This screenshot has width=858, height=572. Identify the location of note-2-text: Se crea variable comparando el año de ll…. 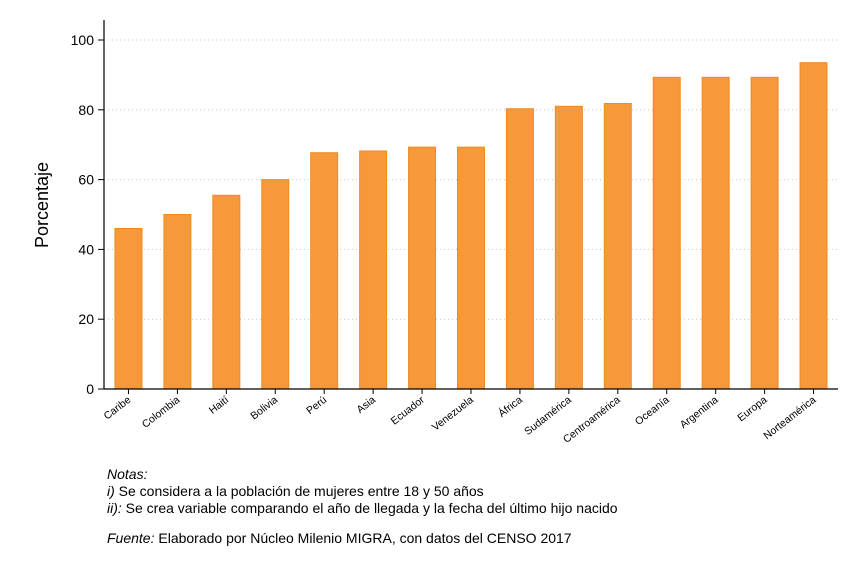
(369, 508).